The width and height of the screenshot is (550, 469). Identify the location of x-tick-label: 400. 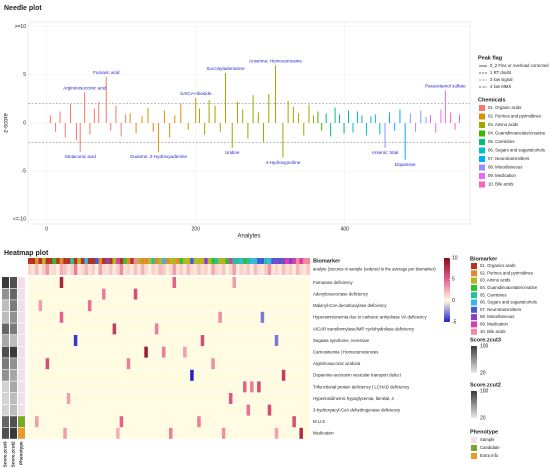
(345, 229).